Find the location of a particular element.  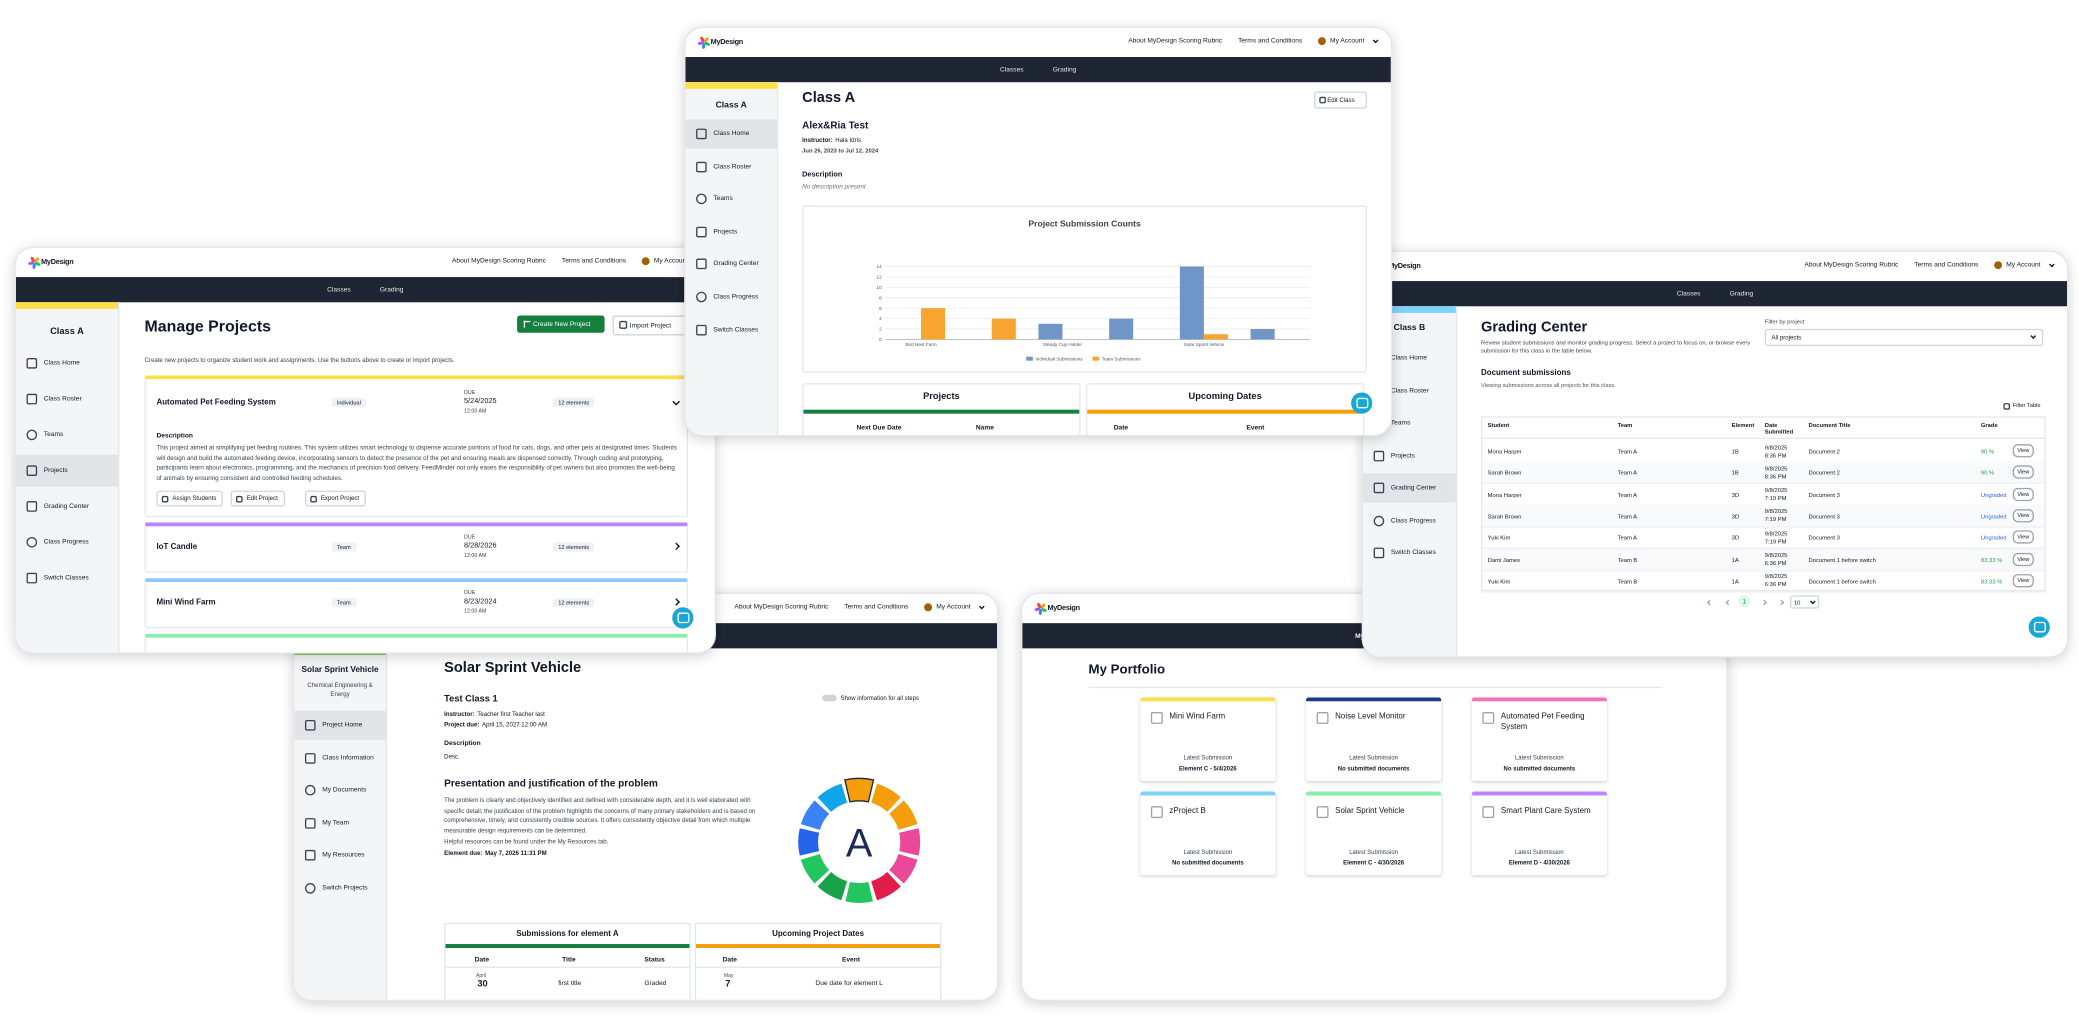

due-value: April 15, 2027 12:00 AM is located at coordinates (515, 724).